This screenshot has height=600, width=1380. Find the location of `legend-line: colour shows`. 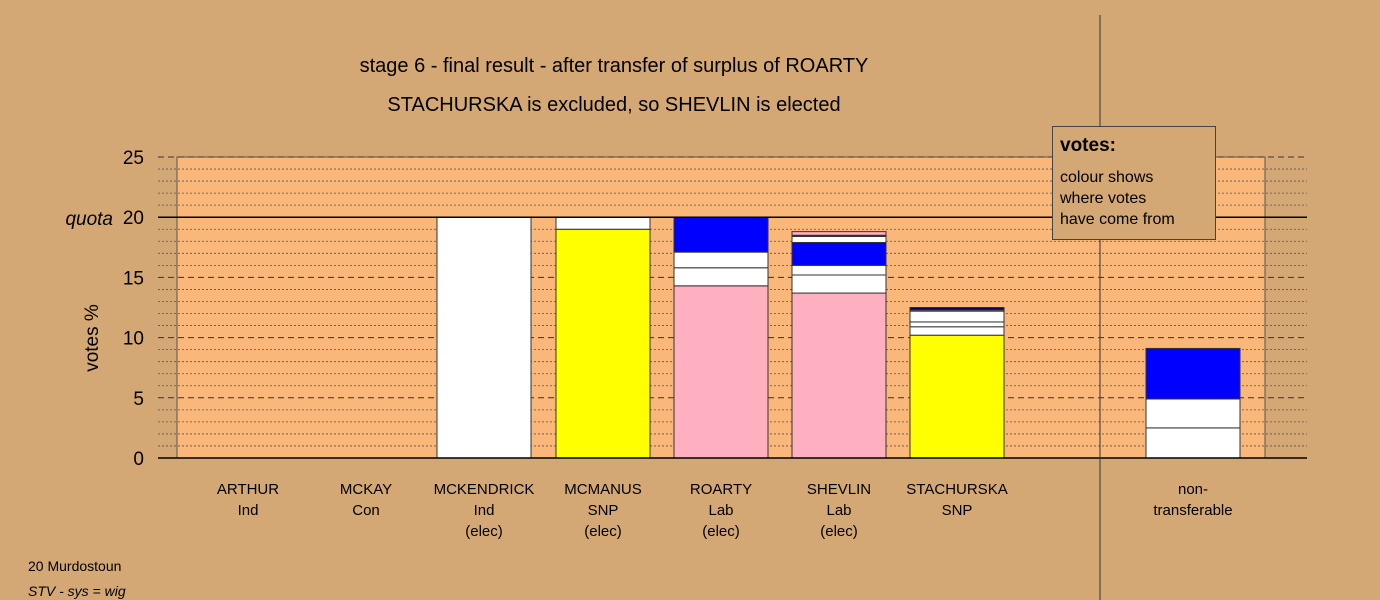

legend-line: colour shows is located at coordinates (1107, 177).